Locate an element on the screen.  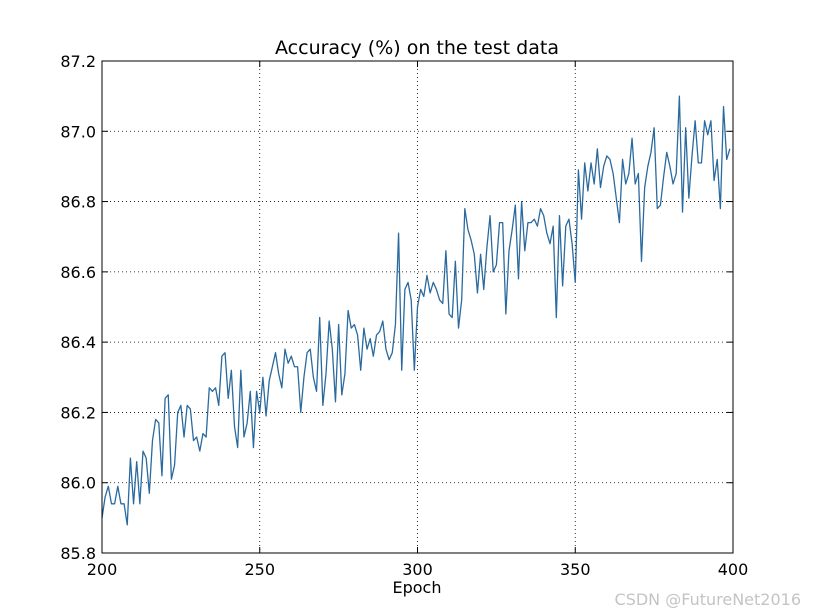
y-tick-label: 86.4 is located at coordinates (78, 342).